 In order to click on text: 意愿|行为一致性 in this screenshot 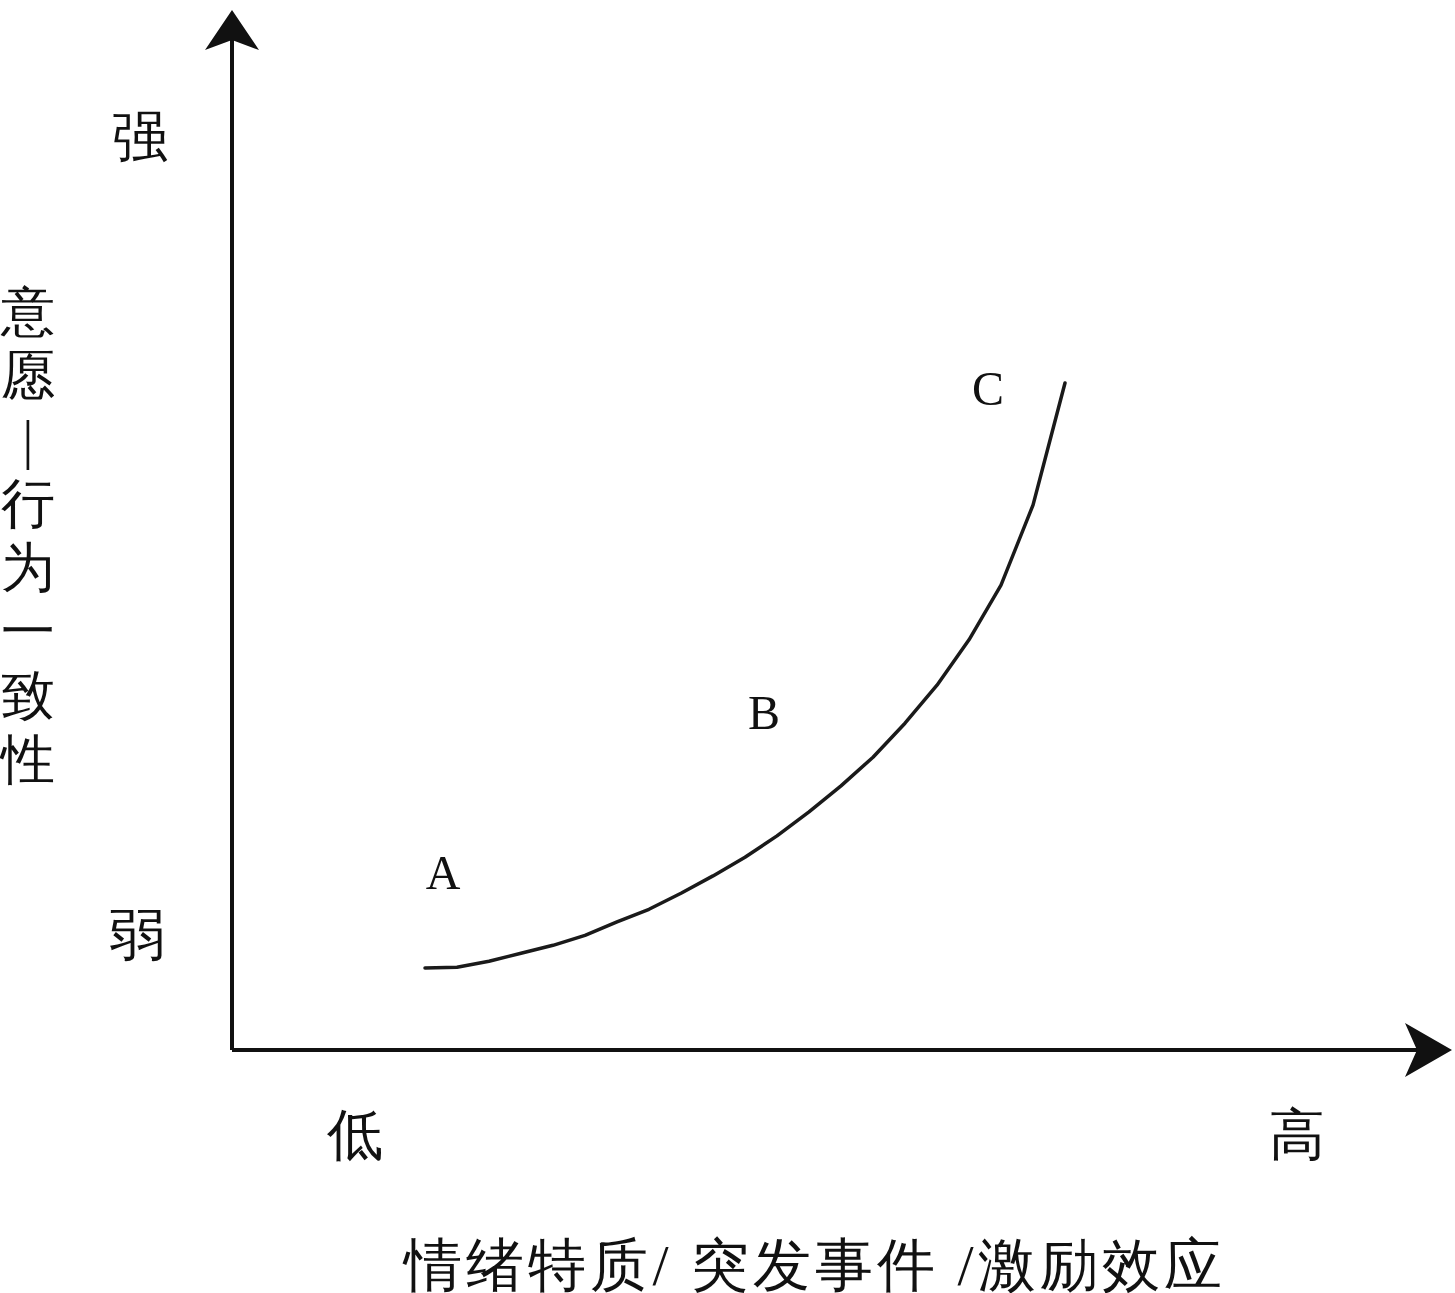, I will do `click(27, 536)`.